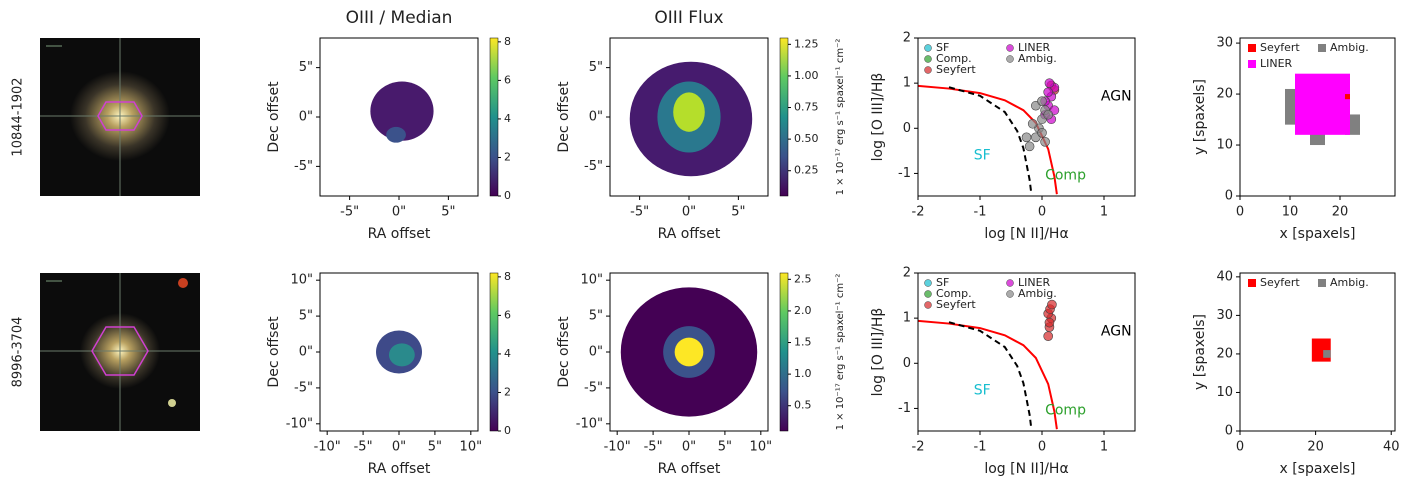 Image resolution: width=1414 pixels, height=488 pixels. What do you see at coordinates (507, 195) in the screenshot?
I see `colorbar-tick-label: 0` at bounding box center [507, 195].